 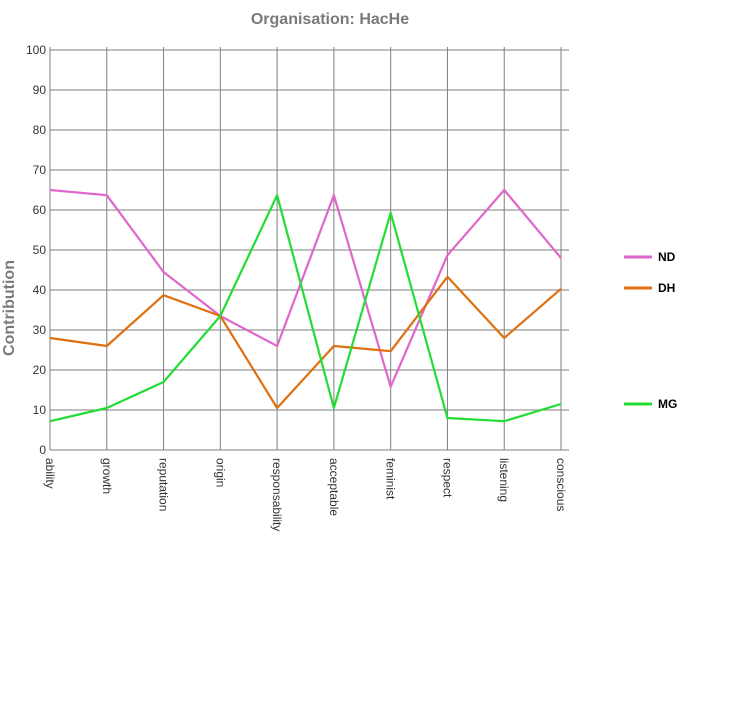 What do you see at coordinates (667, 257) in the screenshot?
I see `legend-label-nd: ND` at bounding box center [667, 257].